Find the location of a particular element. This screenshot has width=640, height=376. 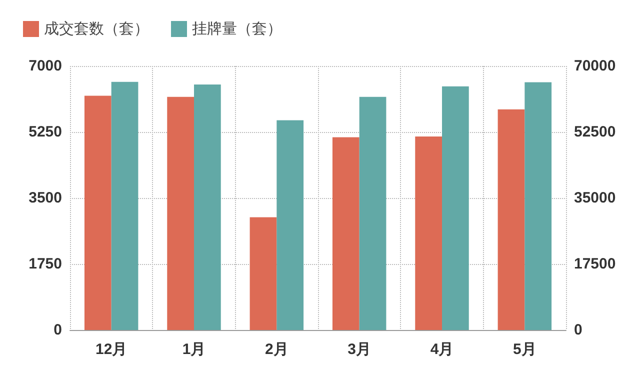

legend-label: 成交套数（套） is located at coordinates (96, 29).